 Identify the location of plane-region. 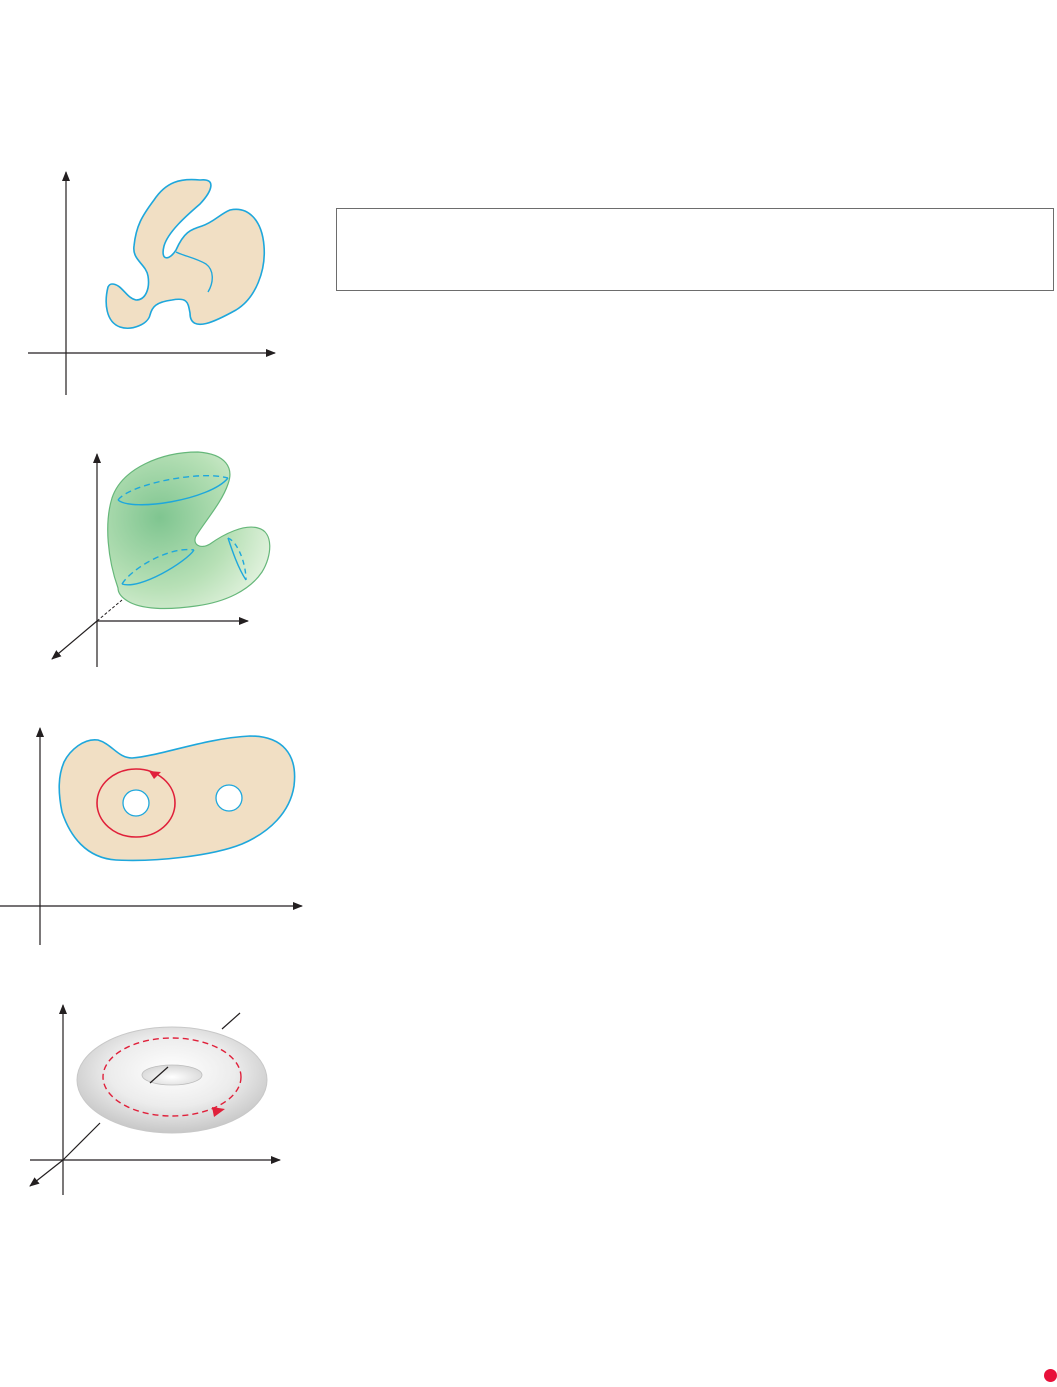
(185, 253).